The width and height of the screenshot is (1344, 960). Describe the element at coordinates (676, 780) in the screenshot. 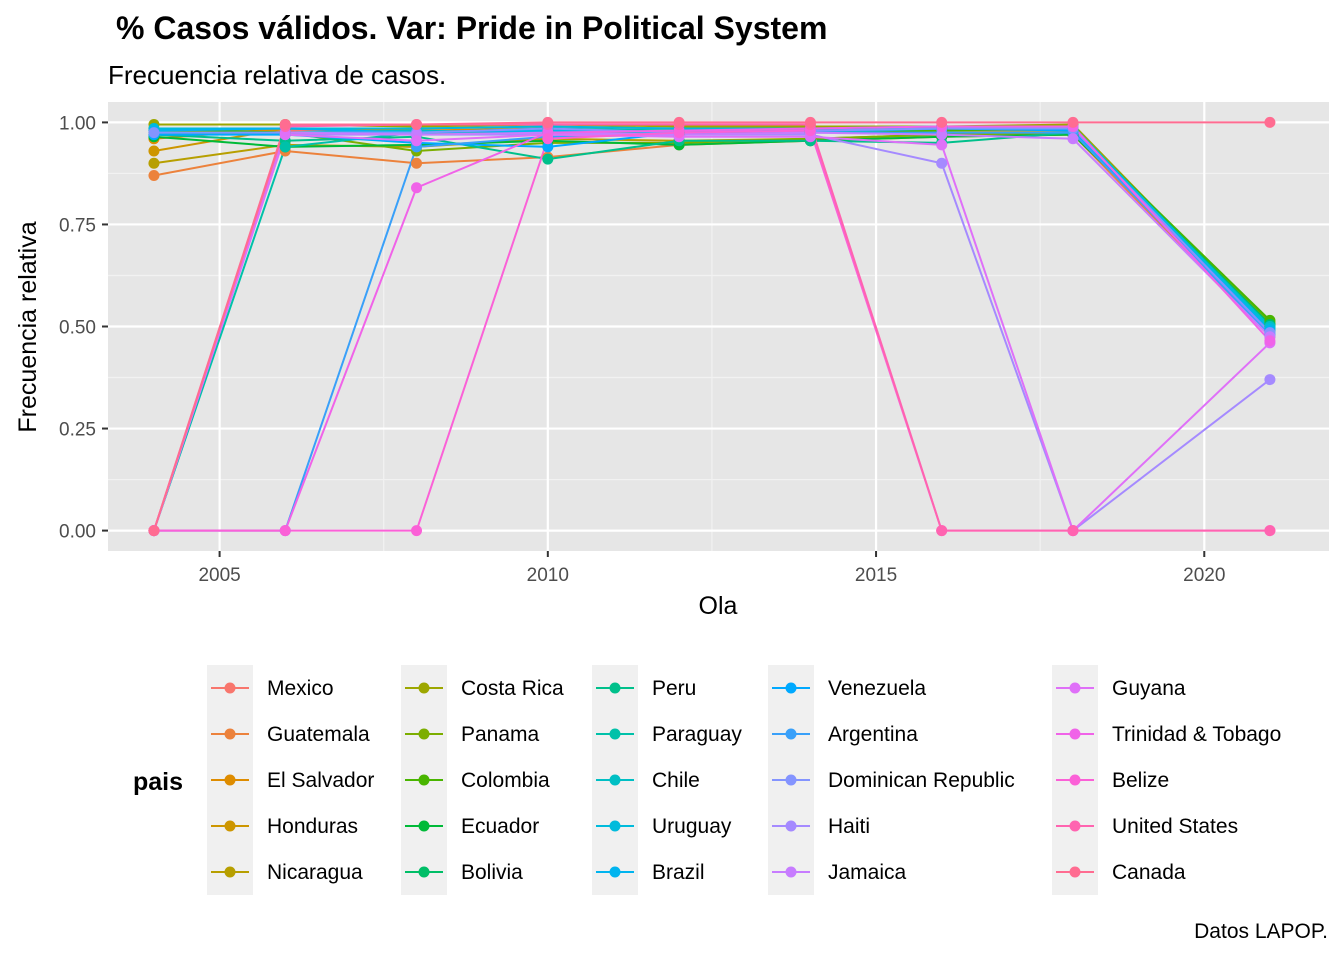

I see `legend-label: Chile` at that location.